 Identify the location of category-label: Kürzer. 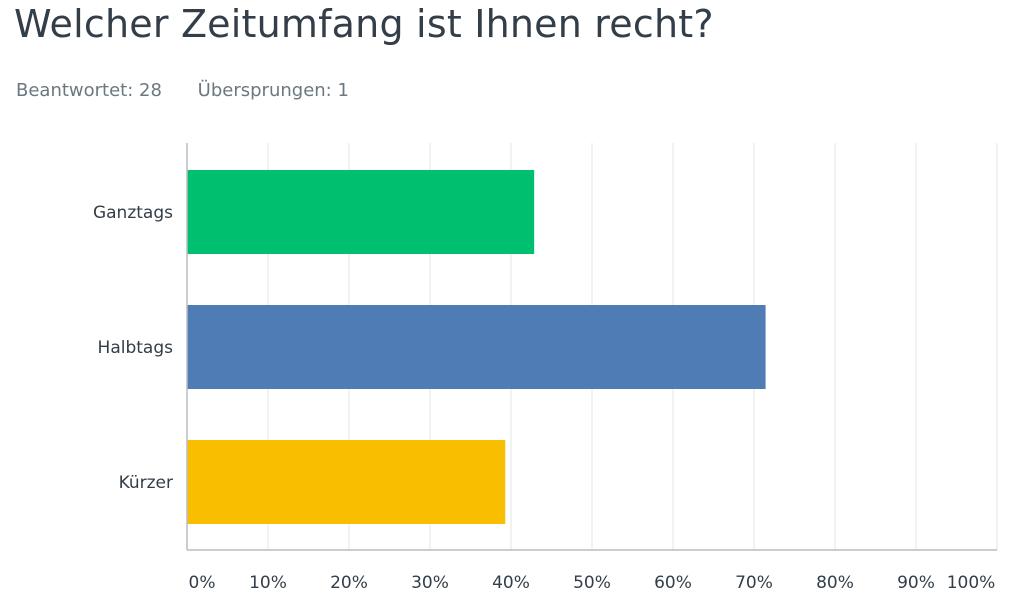
(146, 483).